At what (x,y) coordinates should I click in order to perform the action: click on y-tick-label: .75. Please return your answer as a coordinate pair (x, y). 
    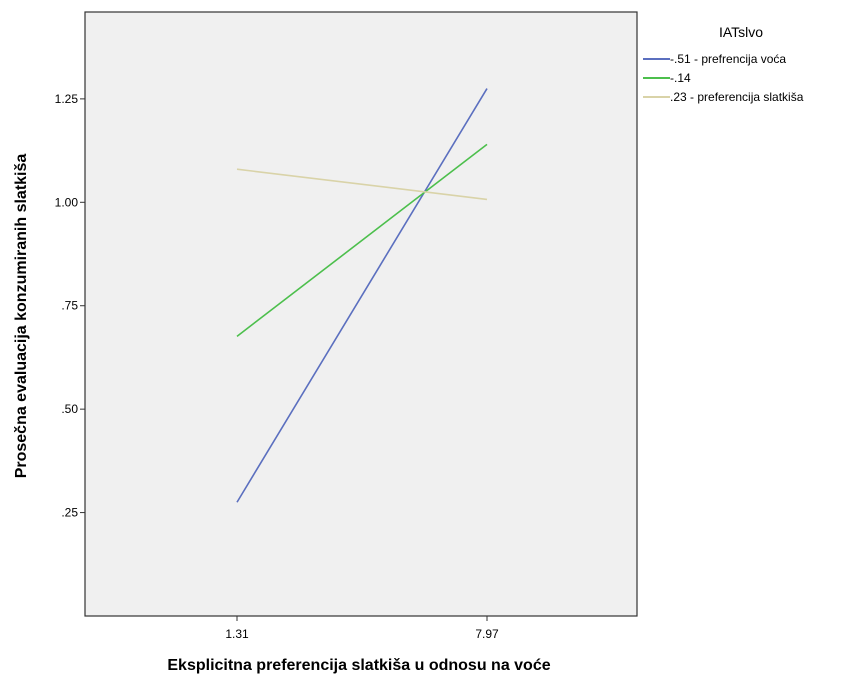
    Looking at the image, I should click on (69, 306).